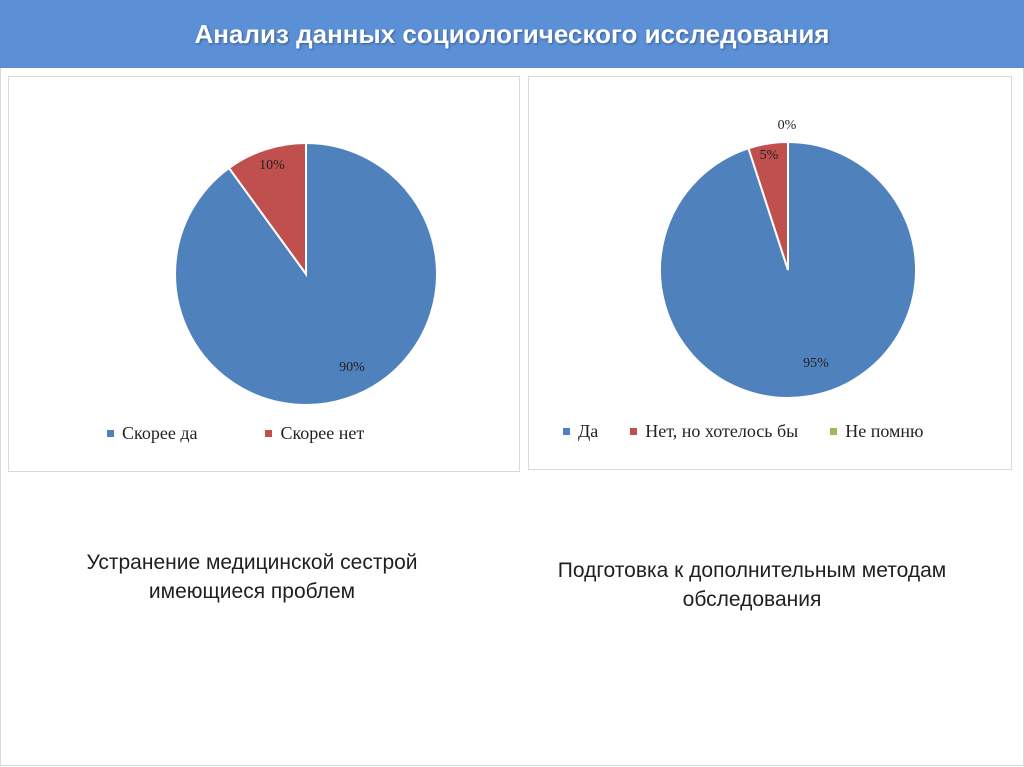 This screenshot has height=767, width=1024. Describe the element at coordinates (352, 367) in the screenshot. I see `data-label-0-0: 90%` at that location.